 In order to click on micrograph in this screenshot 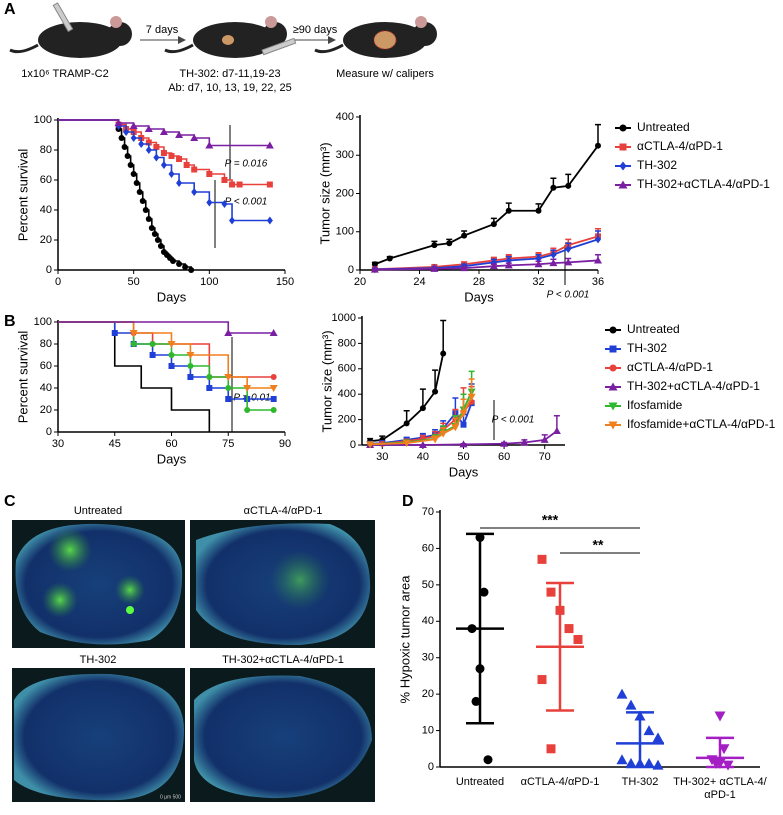, I will do `click(98, 735)`.